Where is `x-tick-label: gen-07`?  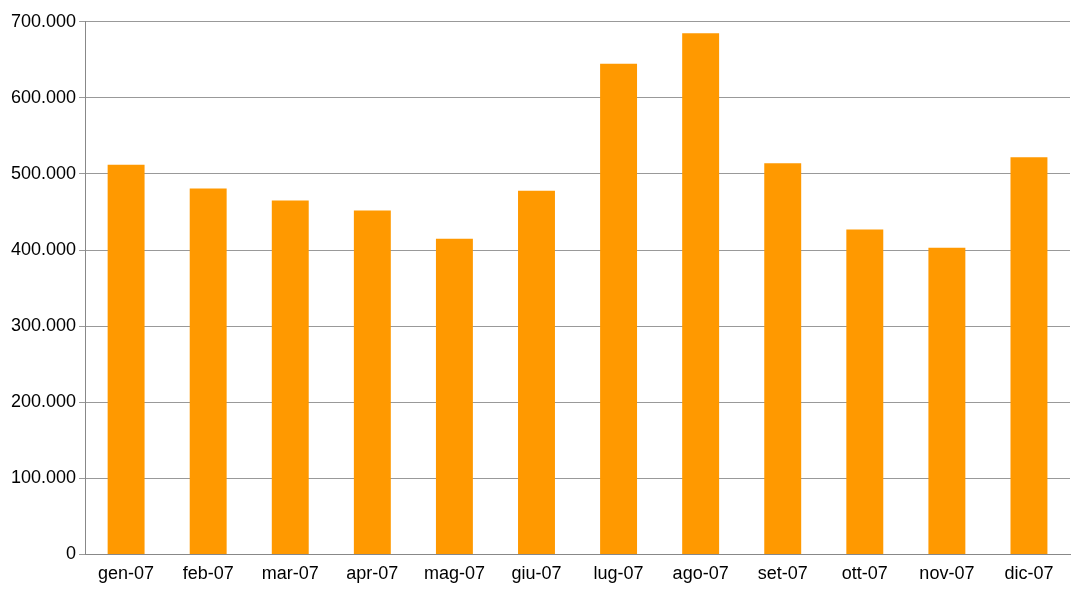 x-tick-label: gen-07 is located at coordinates (126, 573).